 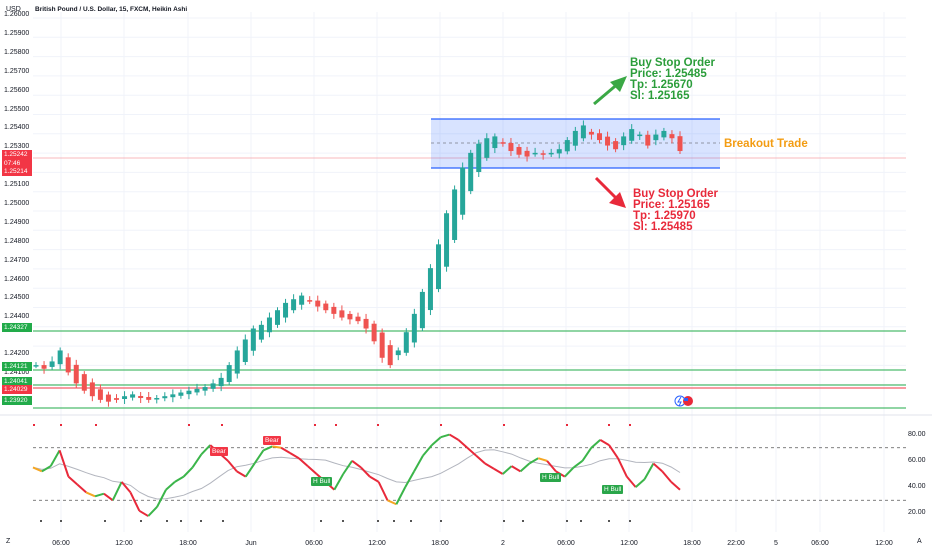 I want to click on sell-line: Tp: 1.25970, so click(x=664, y=216).